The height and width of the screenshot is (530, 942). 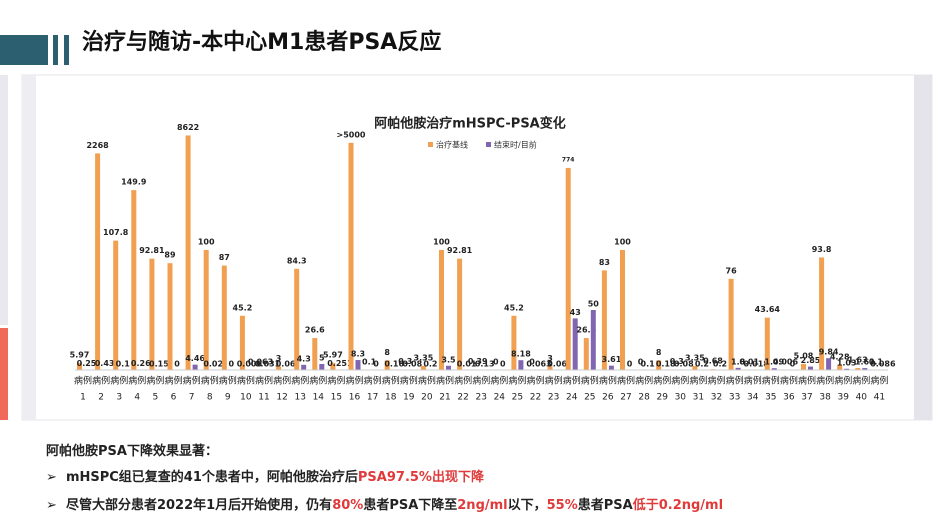 What do you see at coordinates (134, 182) in the screenshot?
I see `data-label: 149.9` at bounding box center [134, 182].